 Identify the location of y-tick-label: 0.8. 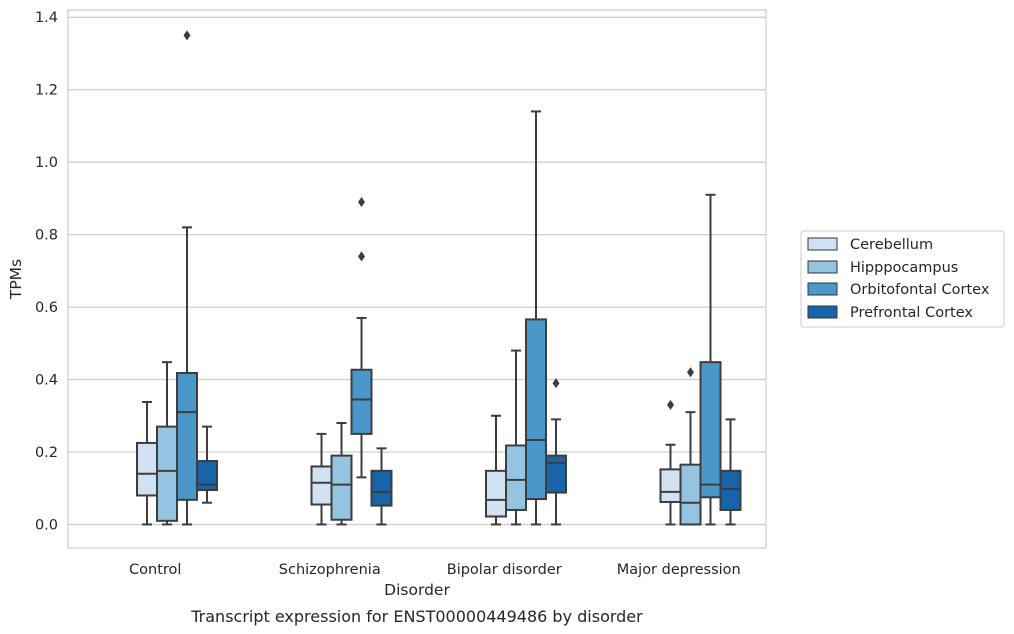
(46, 236).